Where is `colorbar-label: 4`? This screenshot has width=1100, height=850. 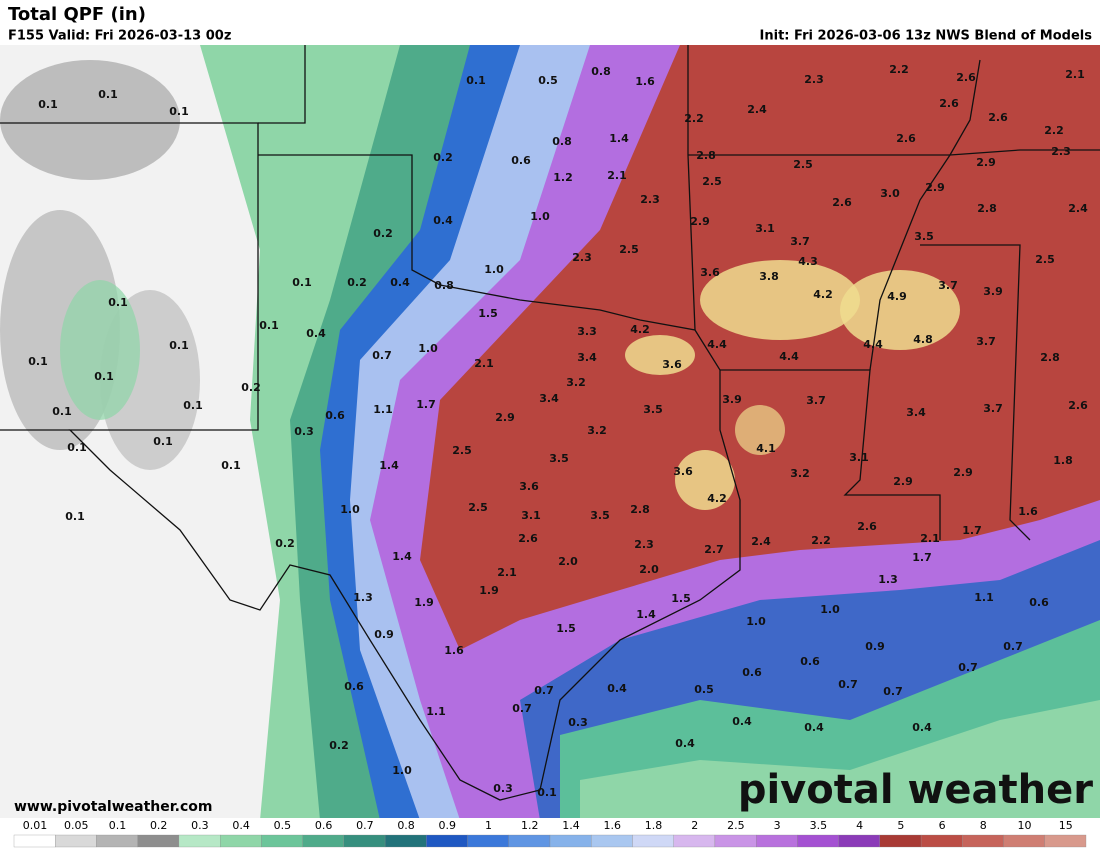
colorbar-label: 4 is located at coordinates (859, 825).